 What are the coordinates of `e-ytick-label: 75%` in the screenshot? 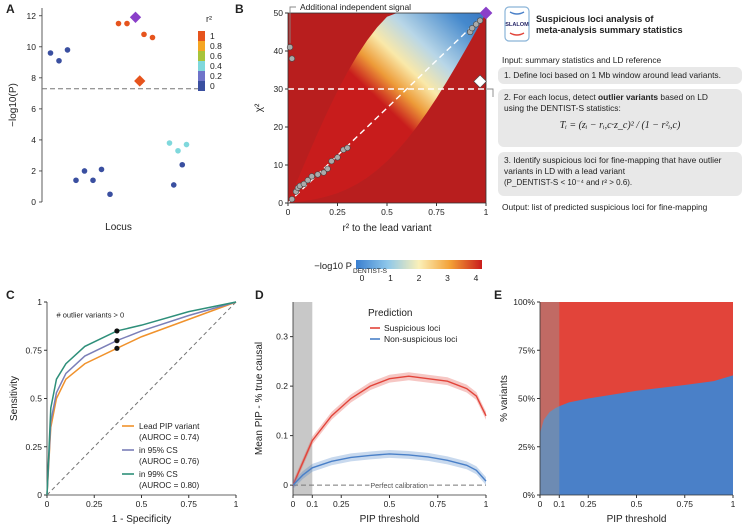 It's located at (526, 350).